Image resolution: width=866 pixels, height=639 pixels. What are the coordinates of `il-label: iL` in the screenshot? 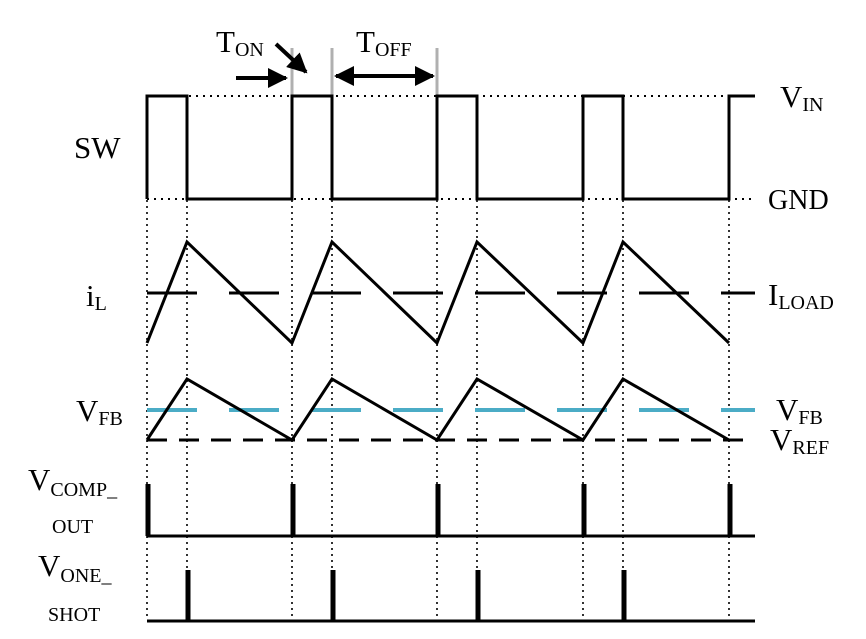 It's located at (96, 296).